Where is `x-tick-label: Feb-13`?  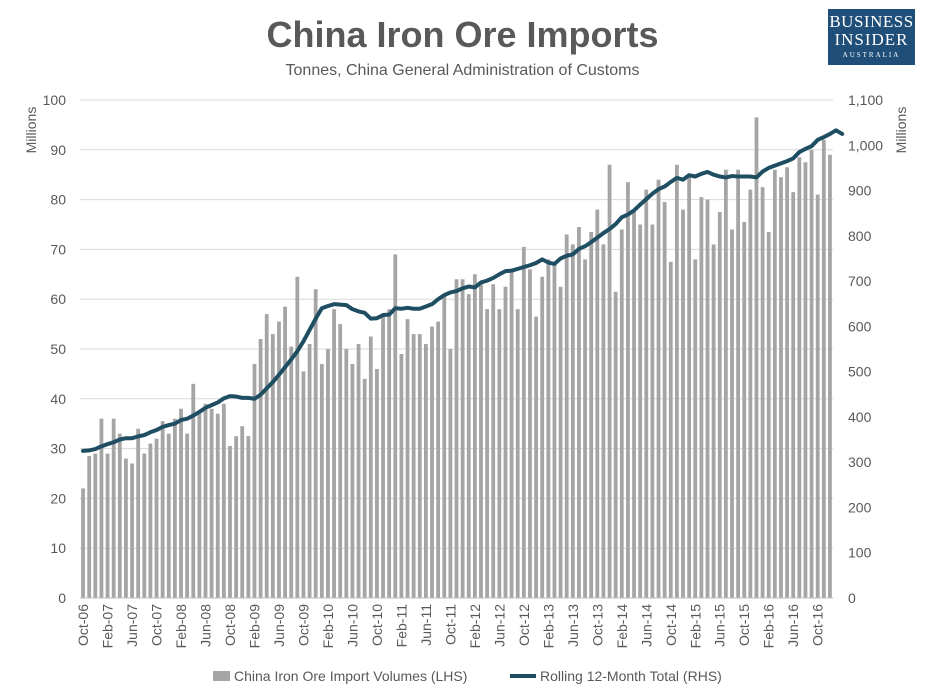 x-tick-label: Feb-13 is located at coordinates (548, 626).